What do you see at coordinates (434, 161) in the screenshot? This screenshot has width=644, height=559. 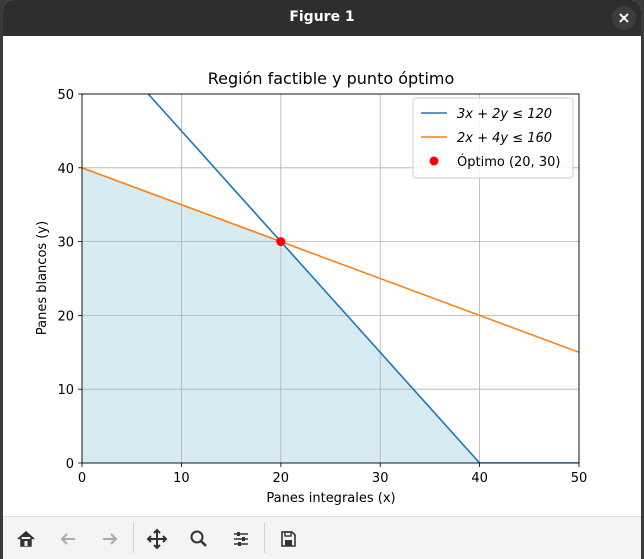 I see `legend-dot-marker` at bounding box center [434, 161].